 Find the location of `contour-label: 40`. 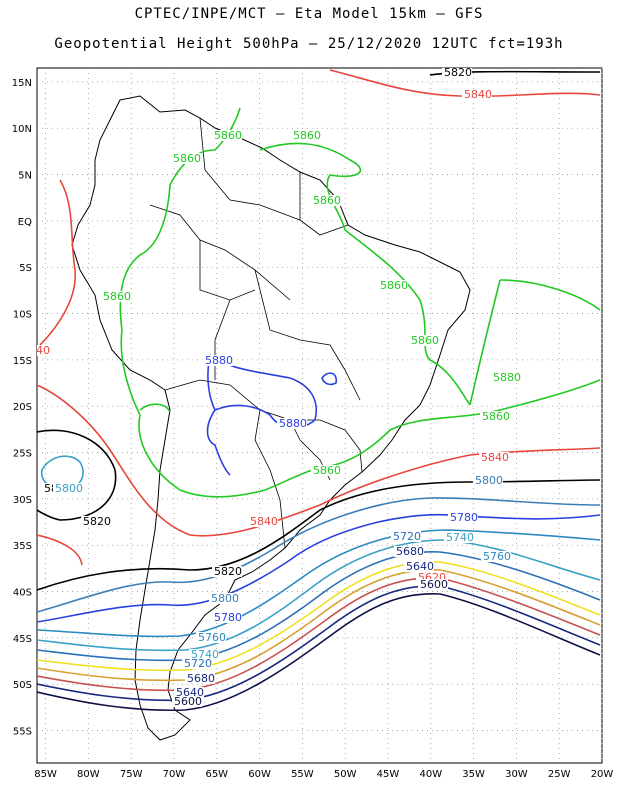

contour-label: 40 is located at coordinates (43, 350).